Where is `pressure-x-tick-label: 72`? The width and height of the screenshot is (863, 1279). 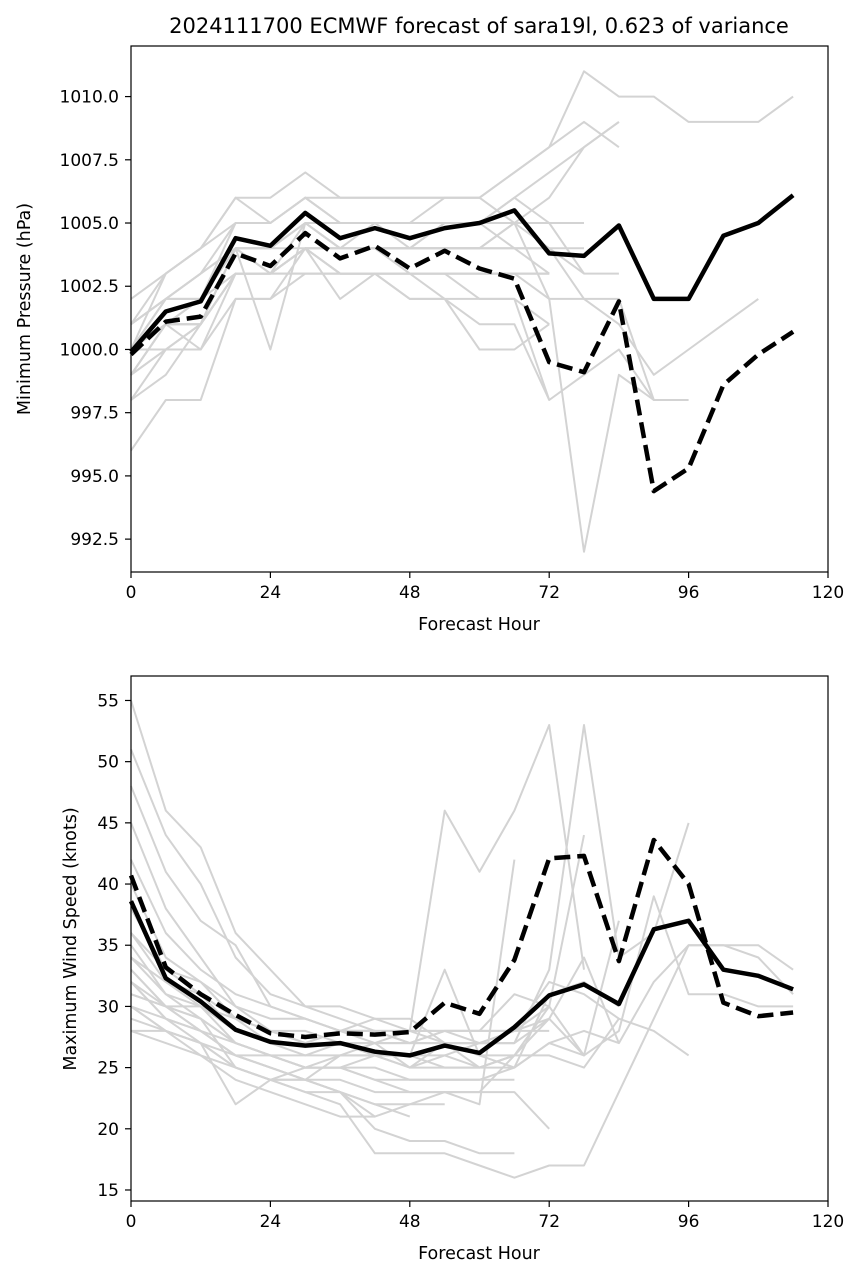
pressure-x-tick-label: 72 is located at coordinates (549, 593).